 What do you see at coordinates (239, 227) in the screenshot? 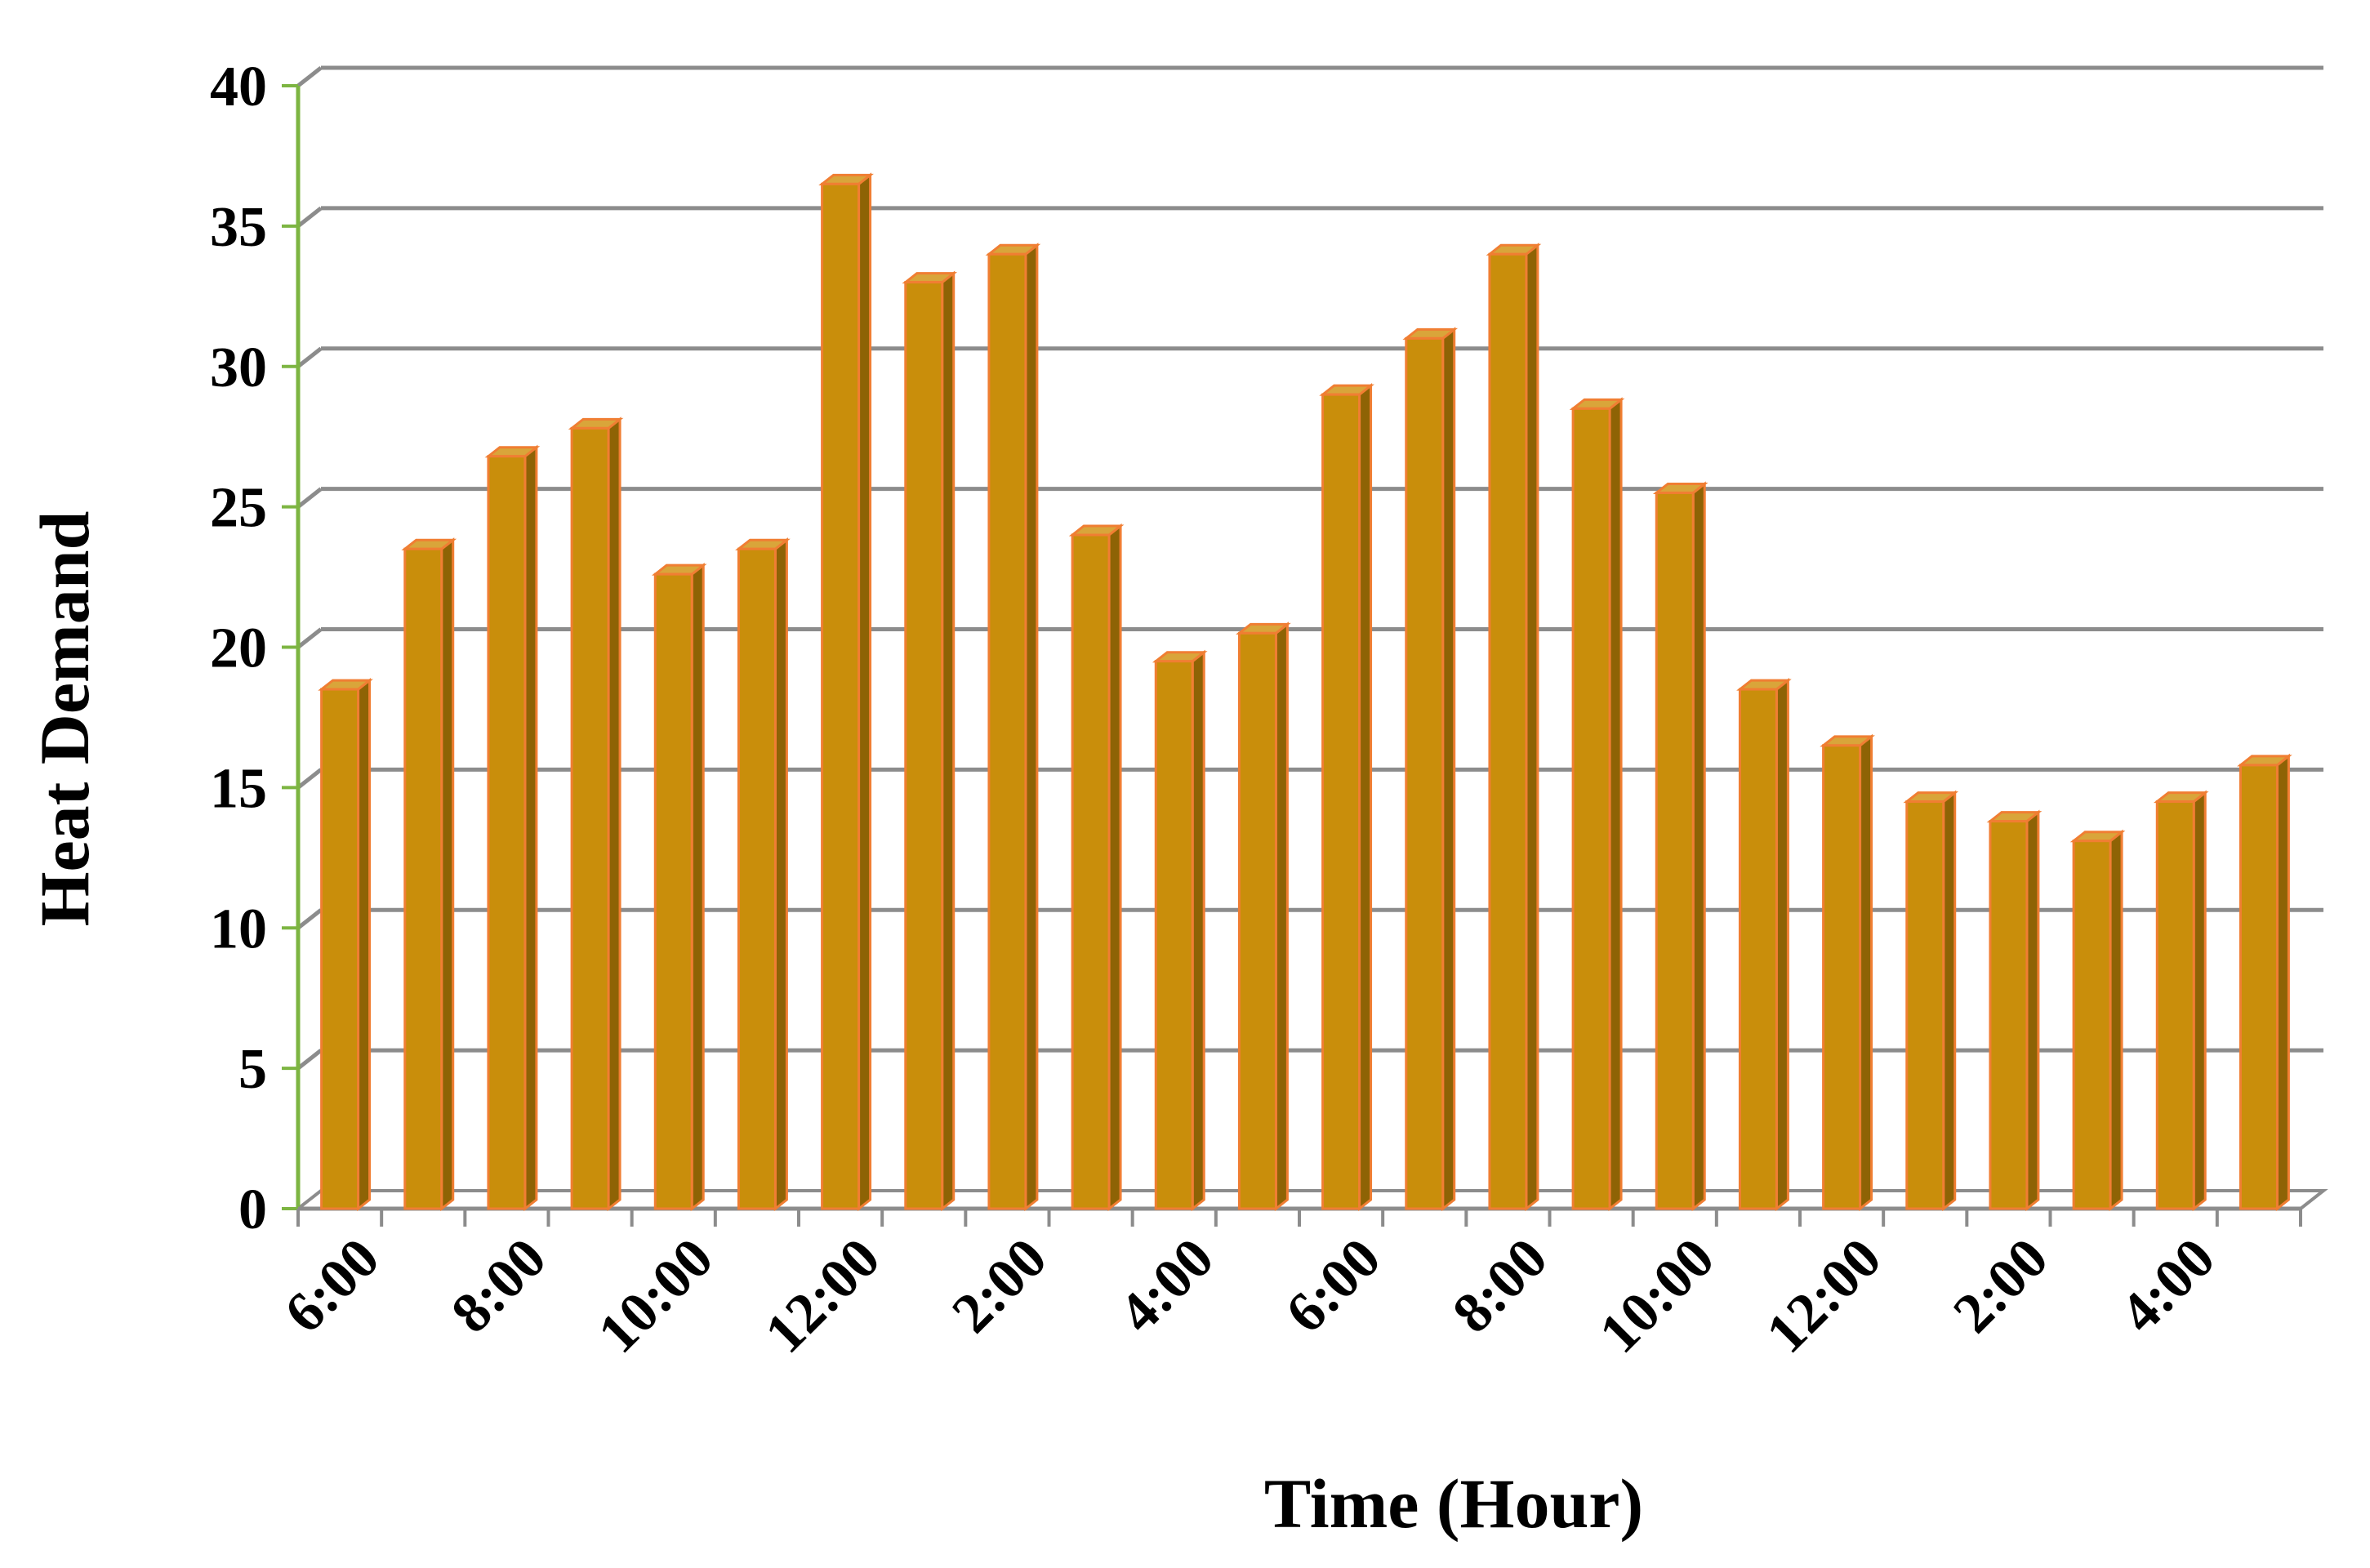
I see `y-tick-label: 35` at bounding box center [239, 227].